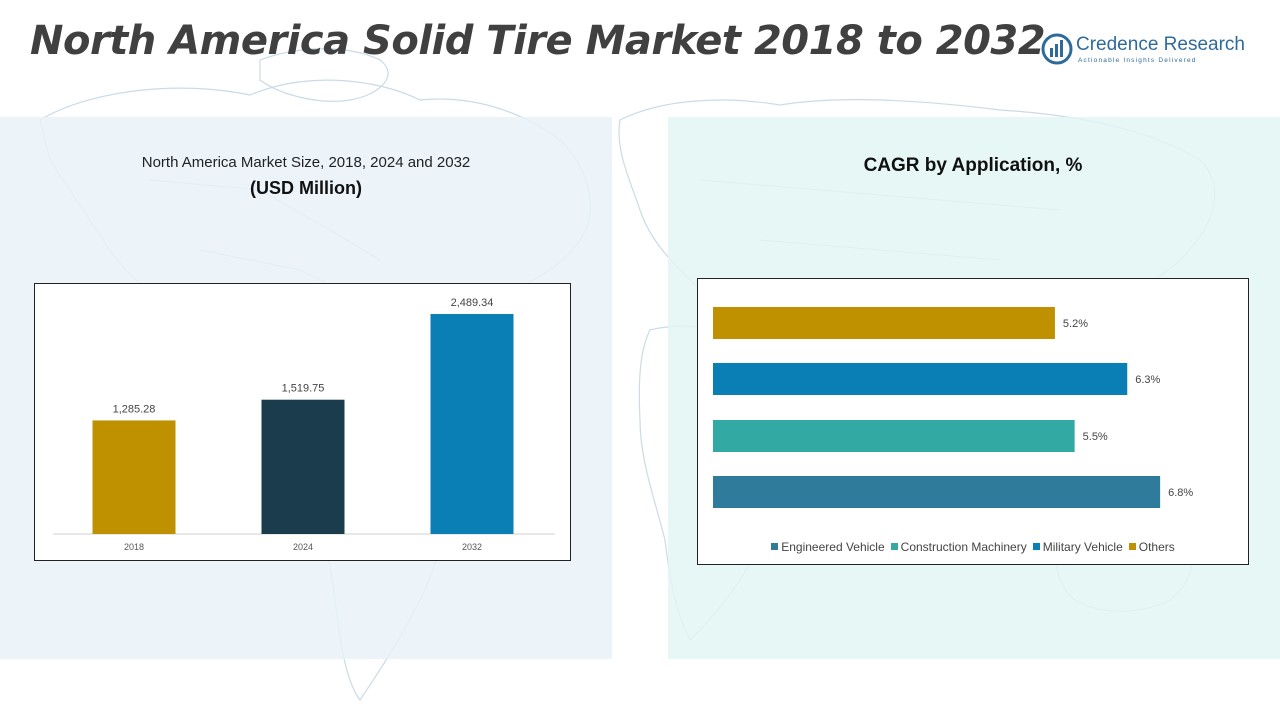 This screenshot has width=1280, height=720. Describe the element at coordinates (303, 547) in the screenshot. I see `x-tick-2024: 2024` at that location.